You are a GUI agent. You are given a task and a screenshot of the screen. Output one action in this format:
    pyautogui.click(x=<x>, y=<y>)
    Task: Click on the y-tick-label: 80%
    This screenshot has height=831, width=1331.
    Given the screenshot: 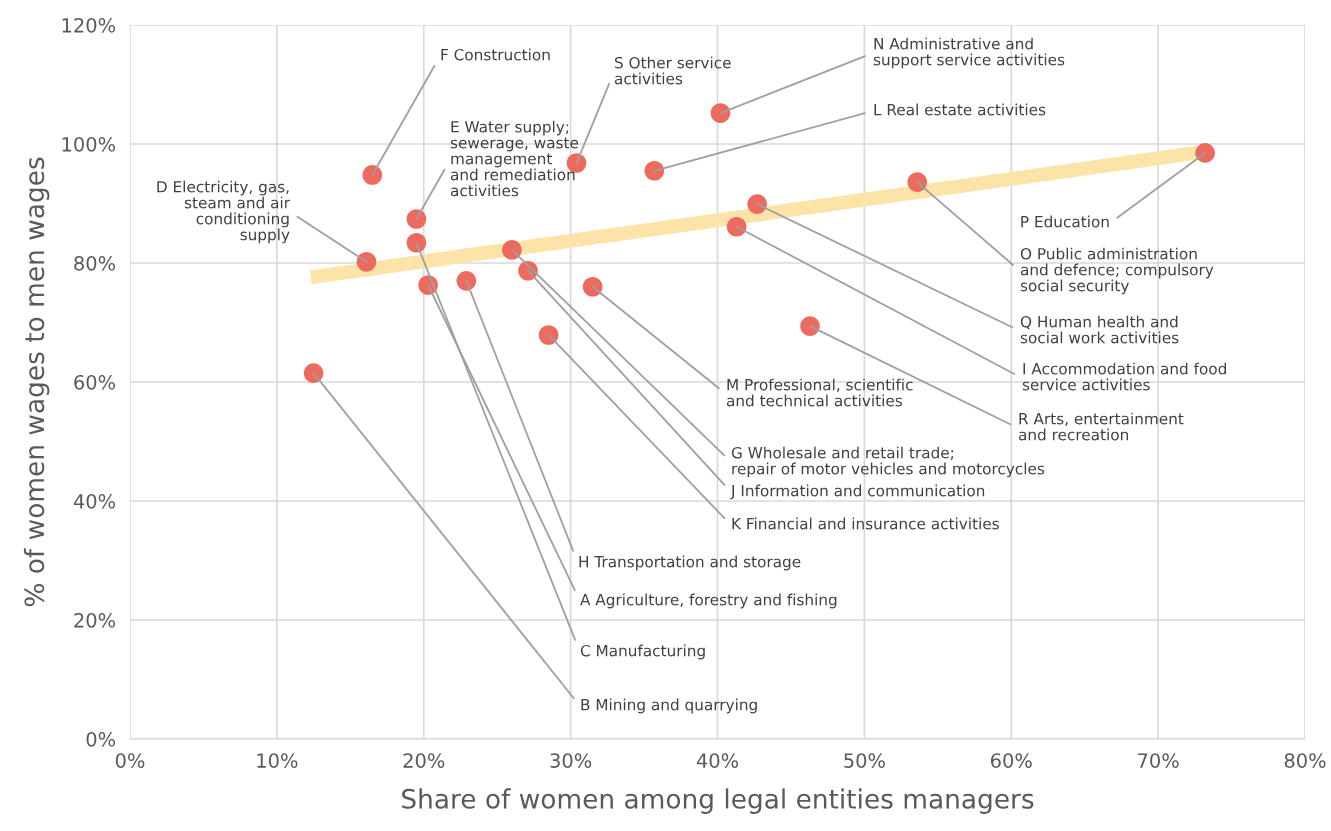 What is the action you would take?
    pyautogui.click(x=95, y=263)
    